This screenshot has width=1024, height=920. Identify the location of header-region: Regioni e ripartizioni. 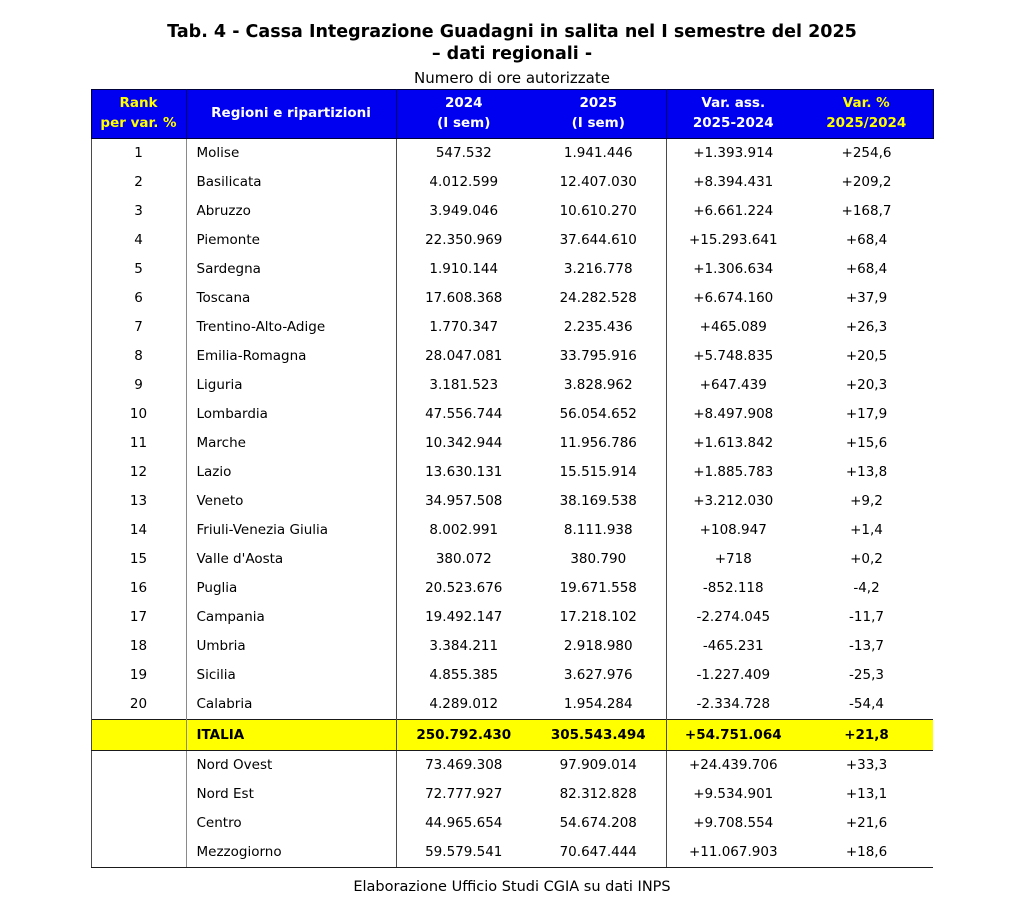
(291, 113).